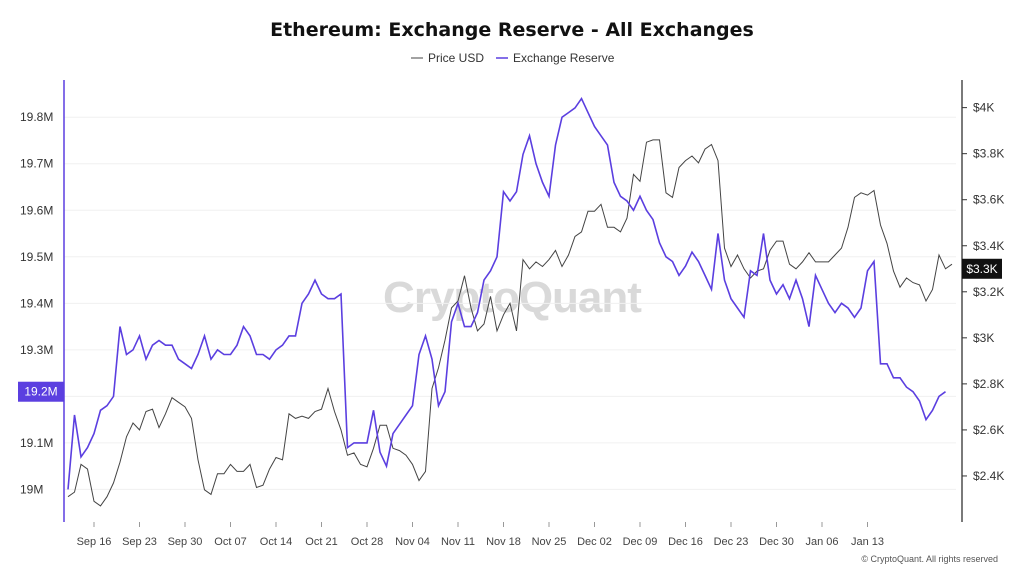  What do you see at coordinates (988, 200) in the screenshot?
I see `right-tick-label: $3.6K` at bounding box center [988, 200].